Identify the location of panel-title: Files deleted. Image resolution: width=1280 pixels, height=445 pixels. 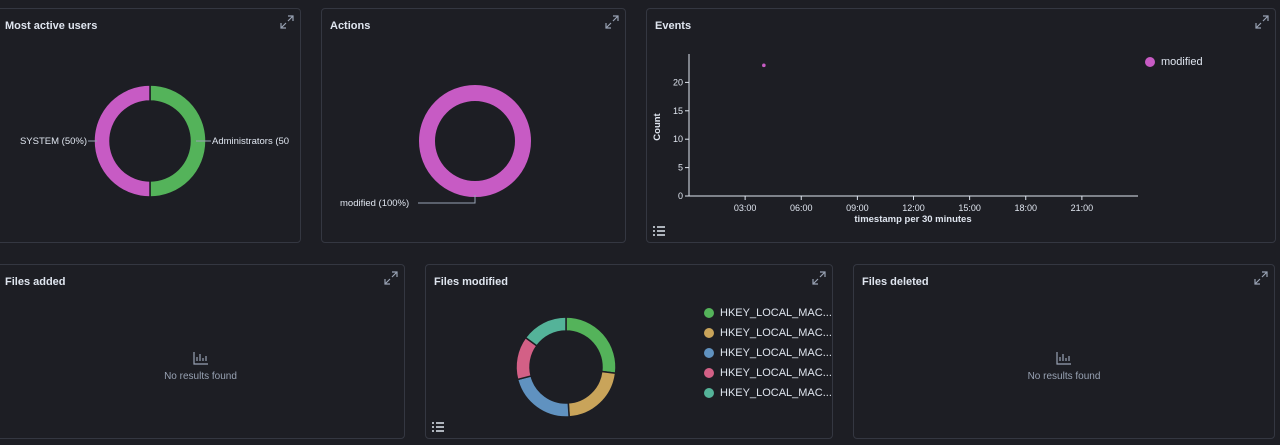
(895, 282).